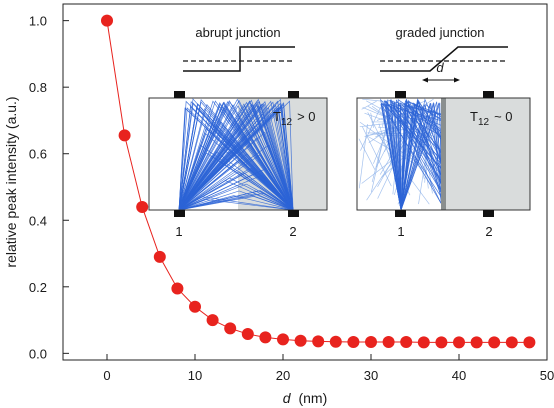  I want to click on contact-label-1-abrupt: 1, so click(178, 231).